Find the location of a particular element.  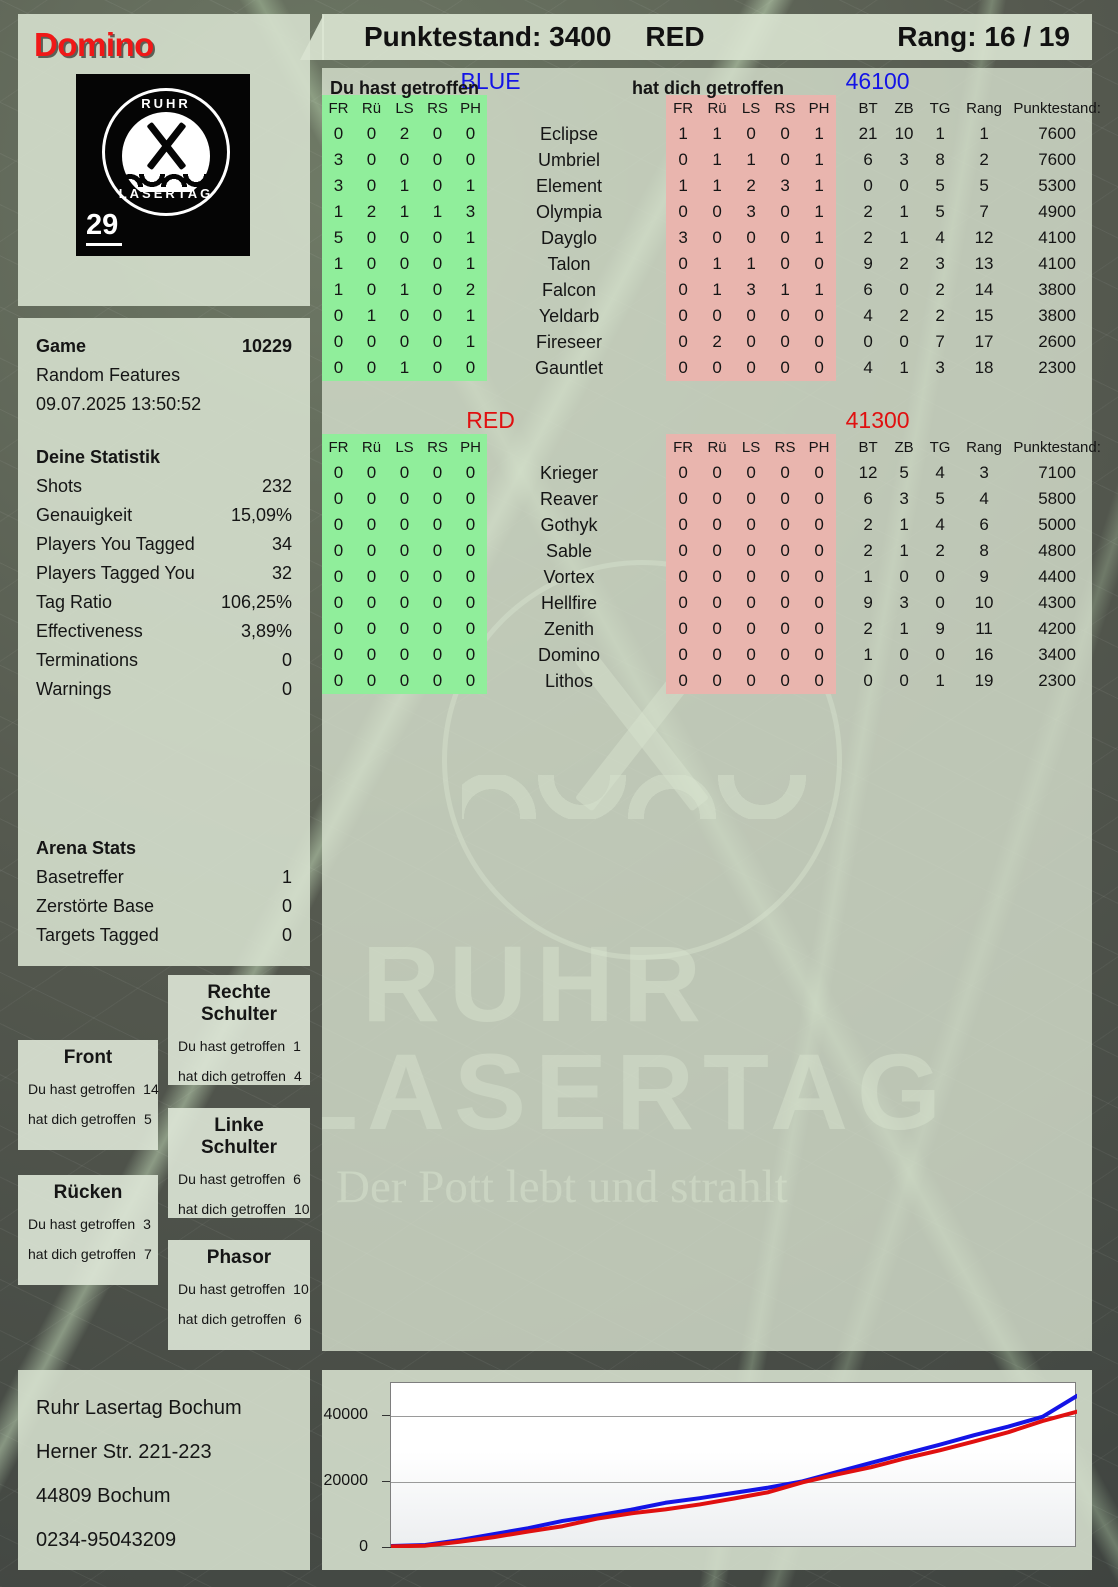

game-mode: Random Features is located at coordinates (108, 375).